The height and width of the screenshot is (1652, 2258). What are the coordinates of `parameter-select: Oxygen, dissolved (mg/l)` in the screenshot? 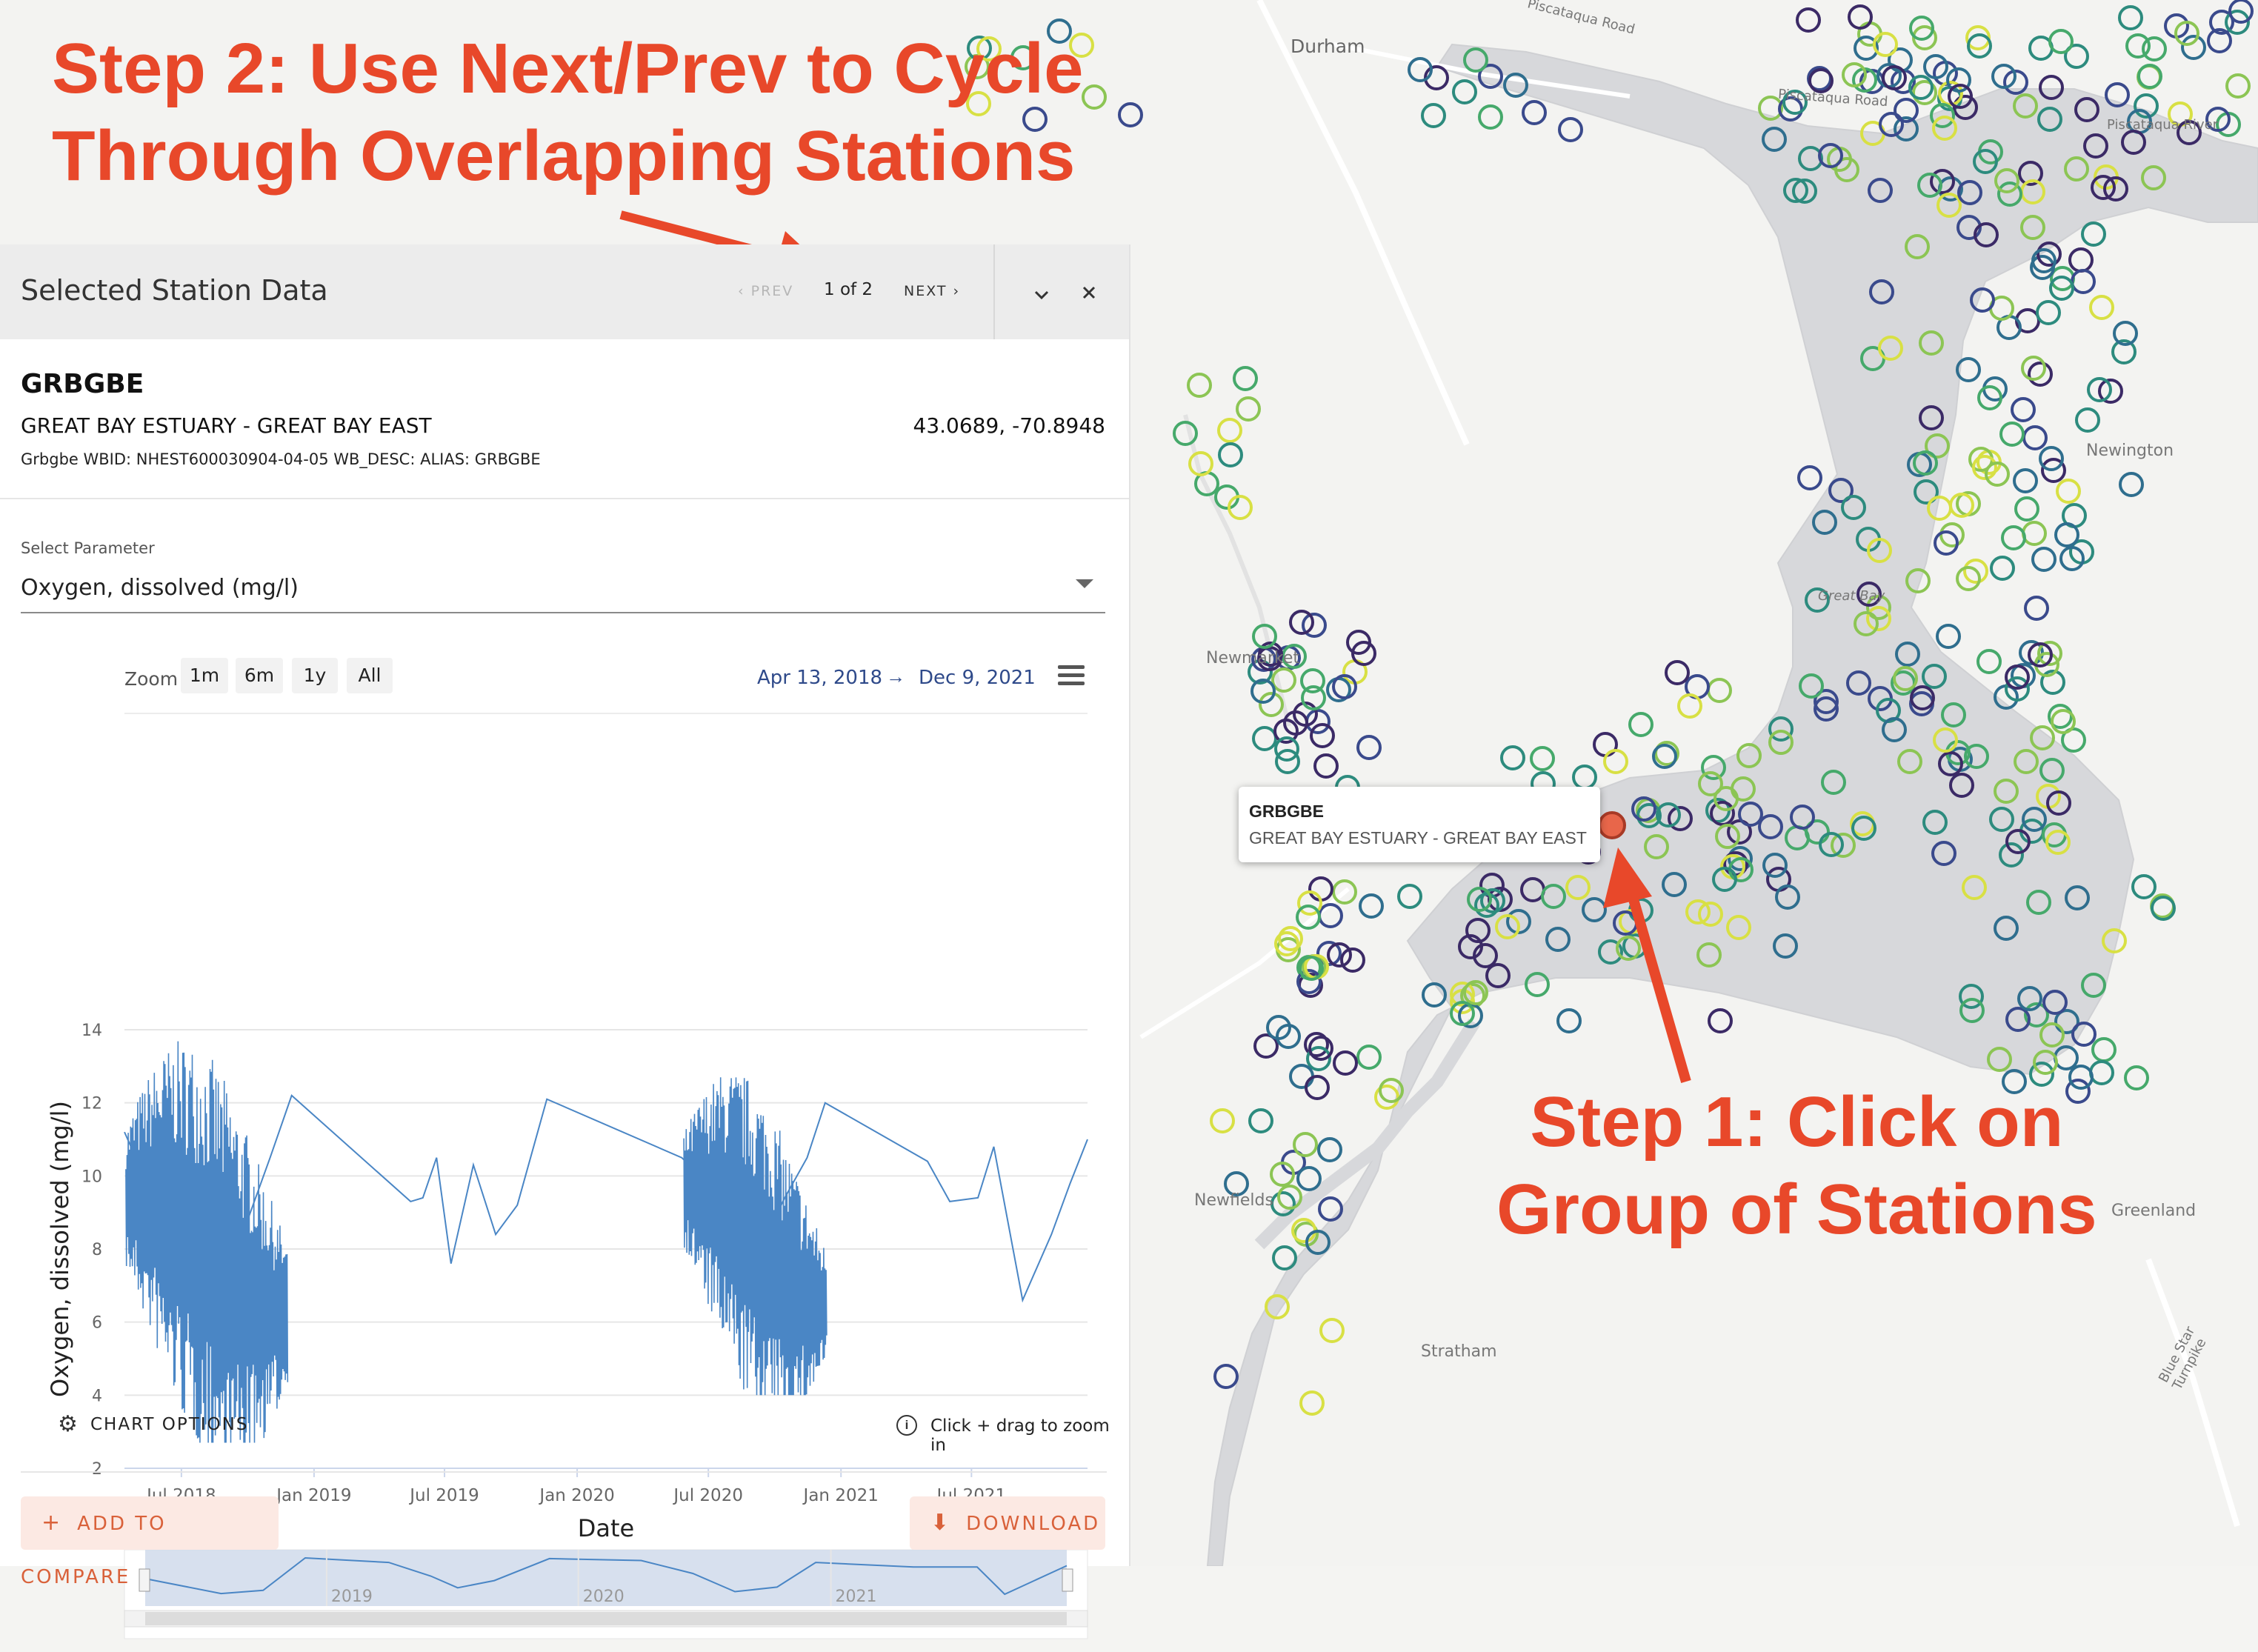 It's located at (160, 588).